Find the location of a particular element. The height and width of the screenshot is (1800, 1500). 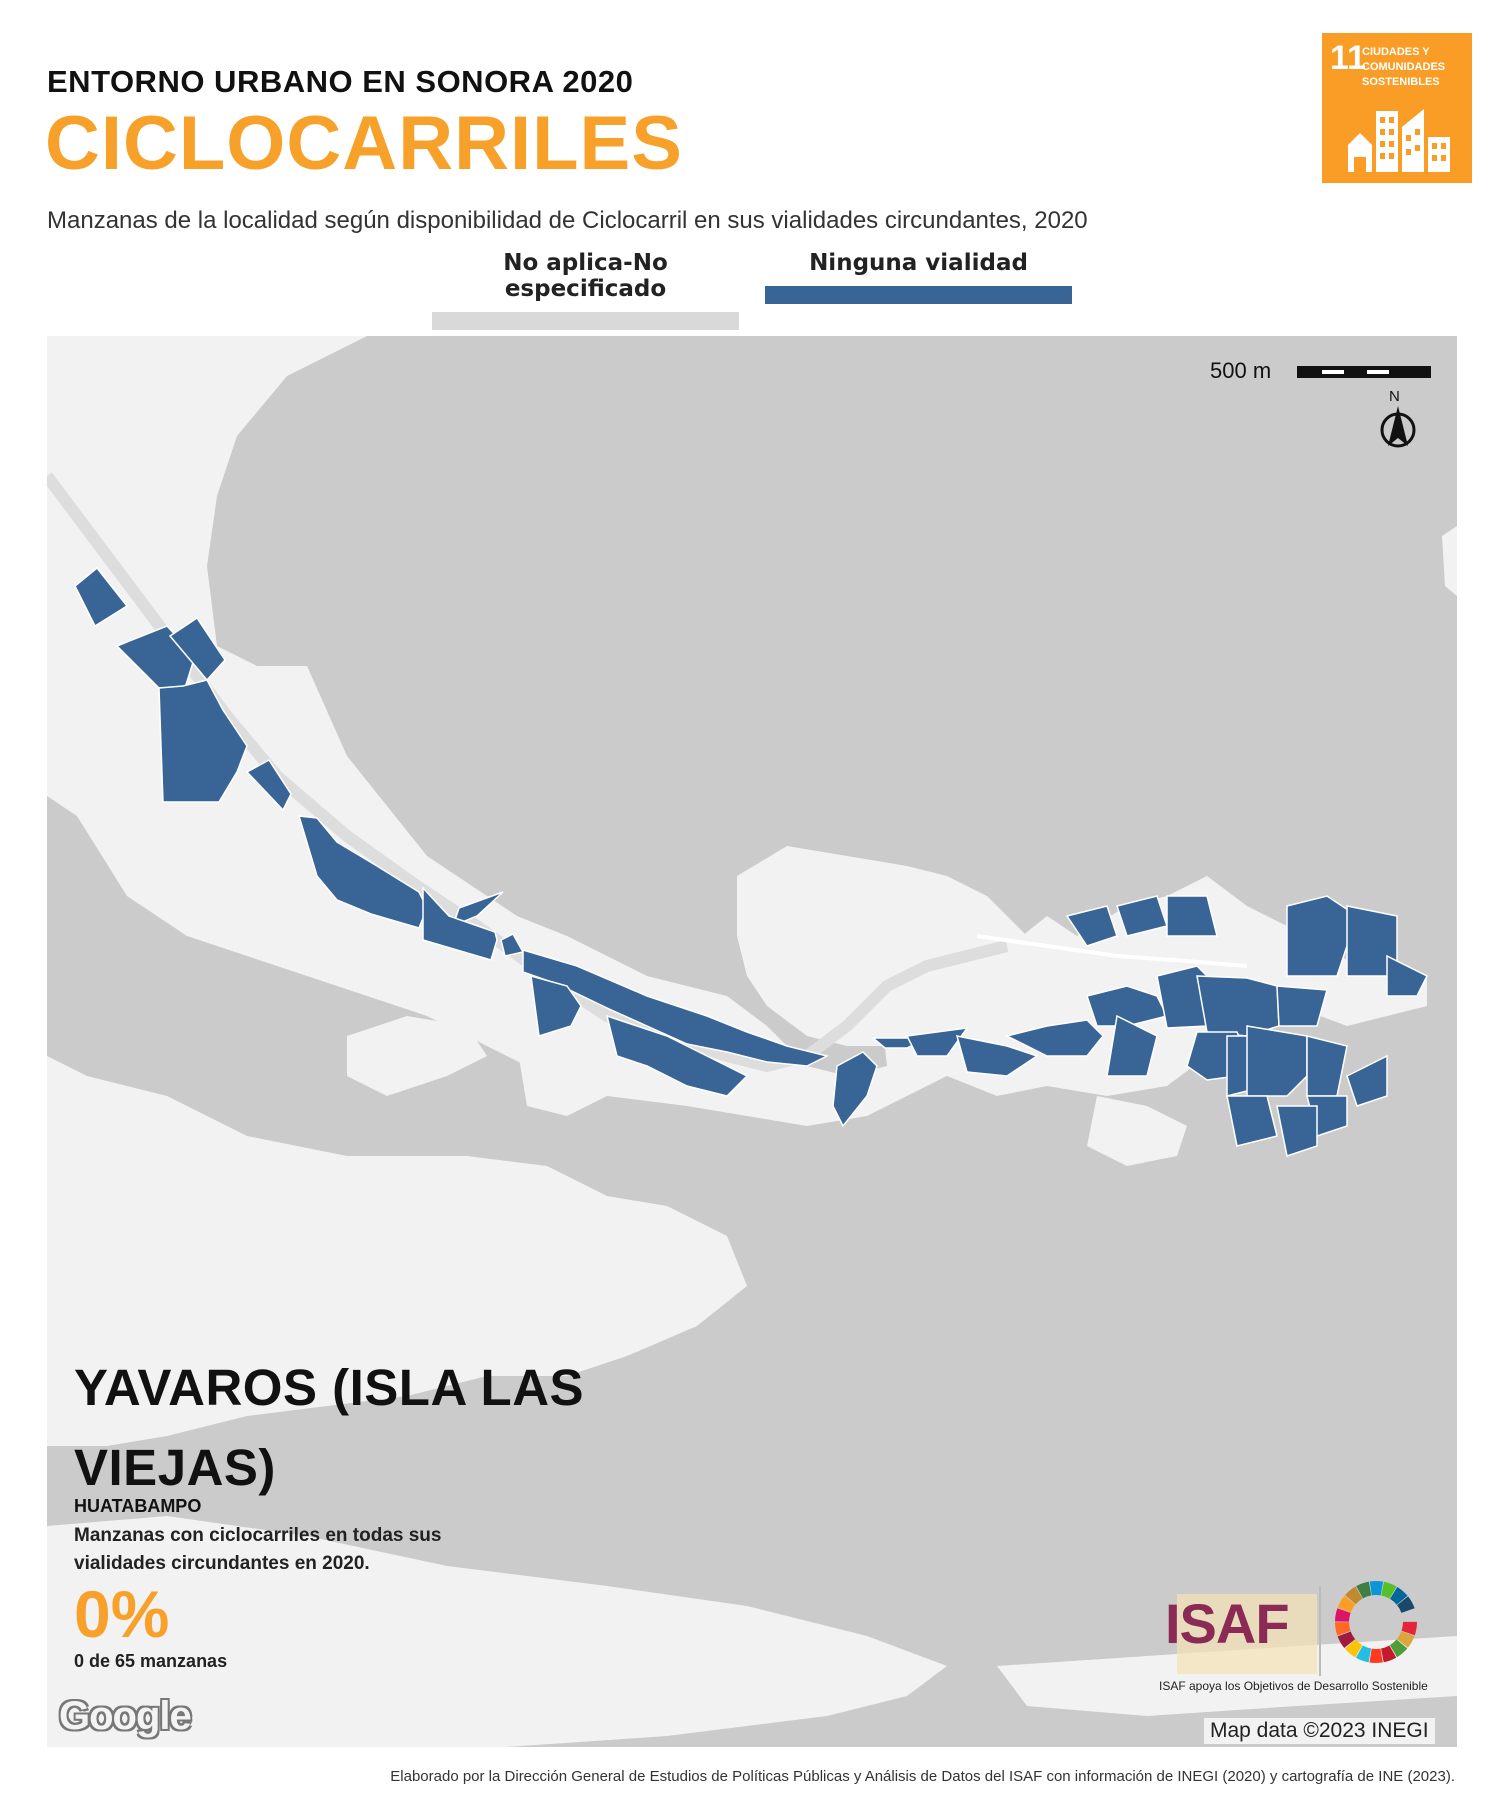

legend-swatch-no-aplica is located at coordinates (585, 321).